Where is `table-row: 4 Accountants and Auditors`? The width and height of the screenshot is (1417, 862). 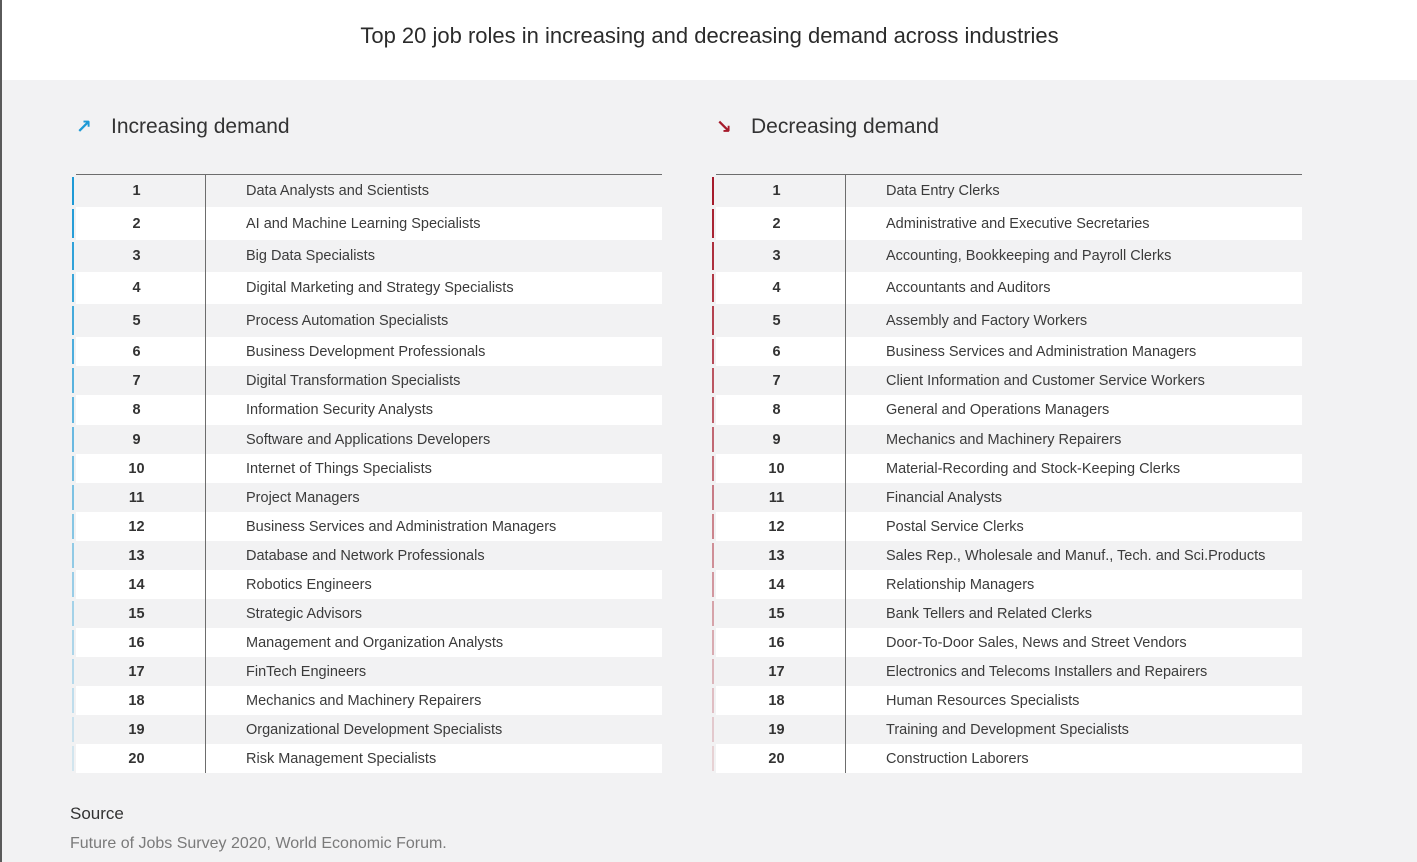 table-row: 4 Accountants and Auditors is located at coordinates (1007, 288).